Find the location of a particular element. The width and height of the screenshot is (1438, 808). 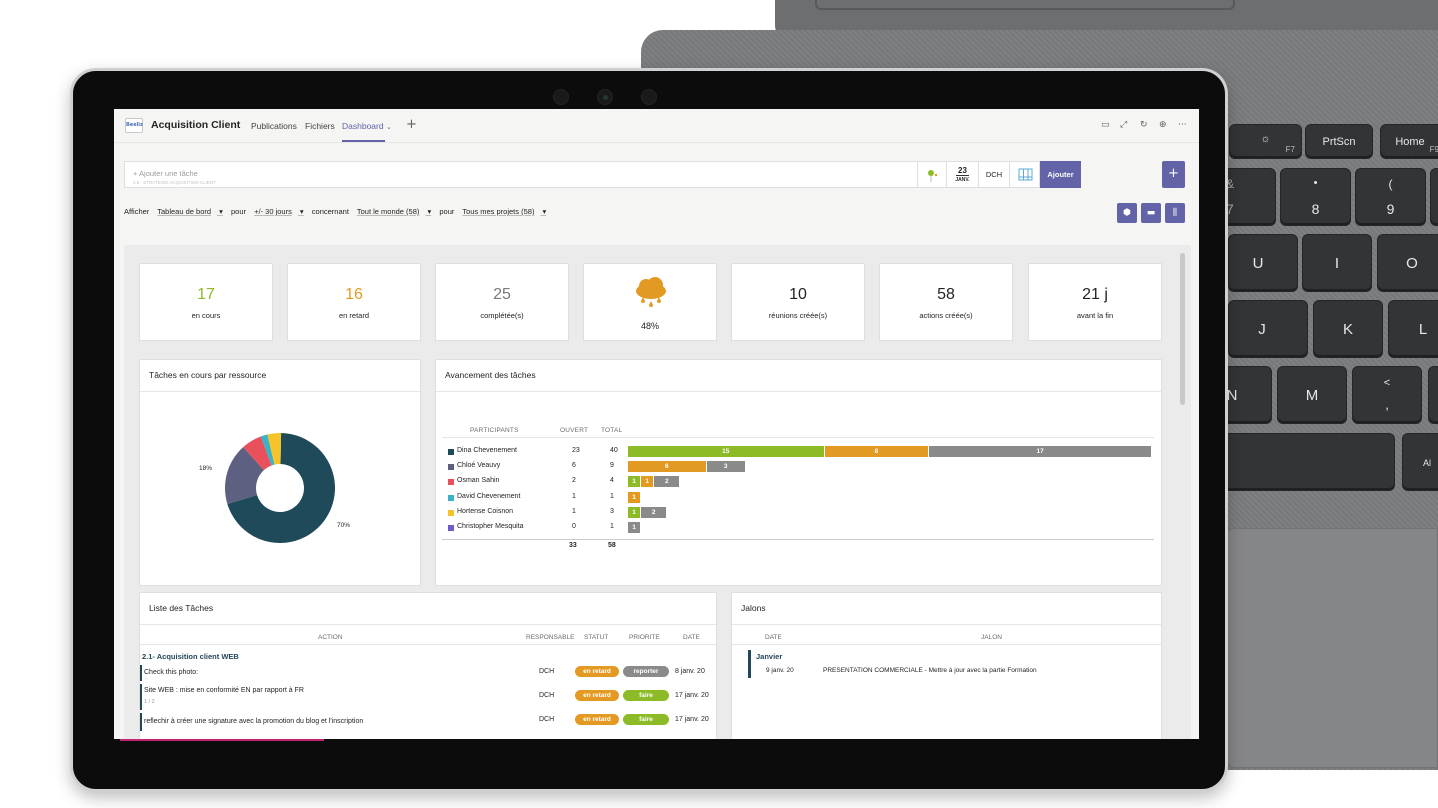

total-open: 33 is located at coordinates (573, 545).